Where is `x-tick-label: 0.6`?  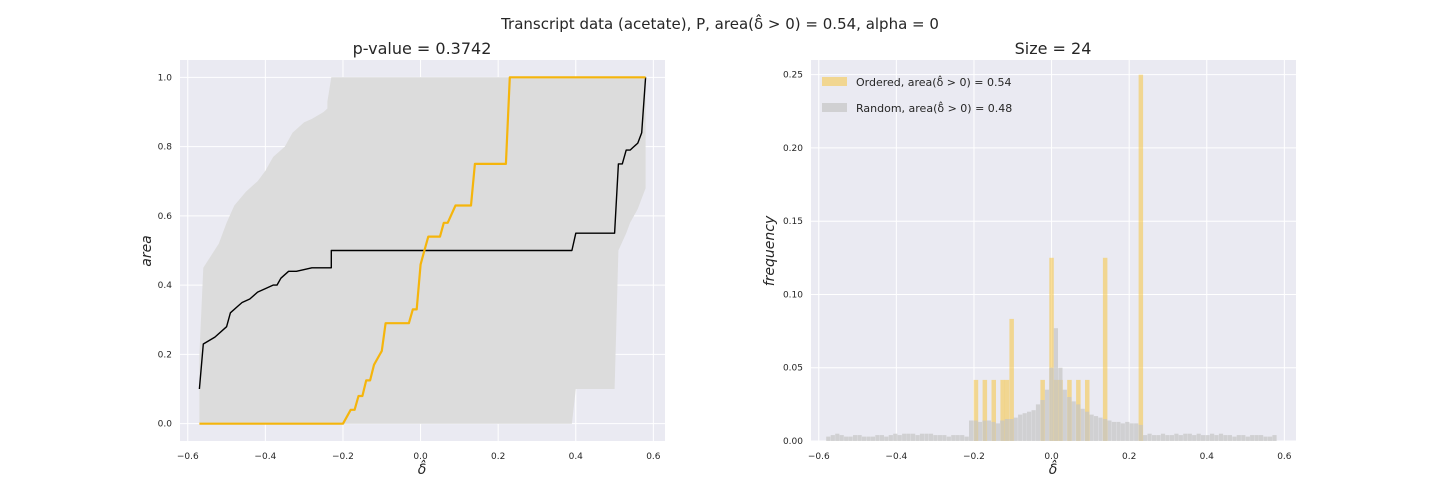 x-tick-label: 0.6 is located at coordinates (1284, 457).